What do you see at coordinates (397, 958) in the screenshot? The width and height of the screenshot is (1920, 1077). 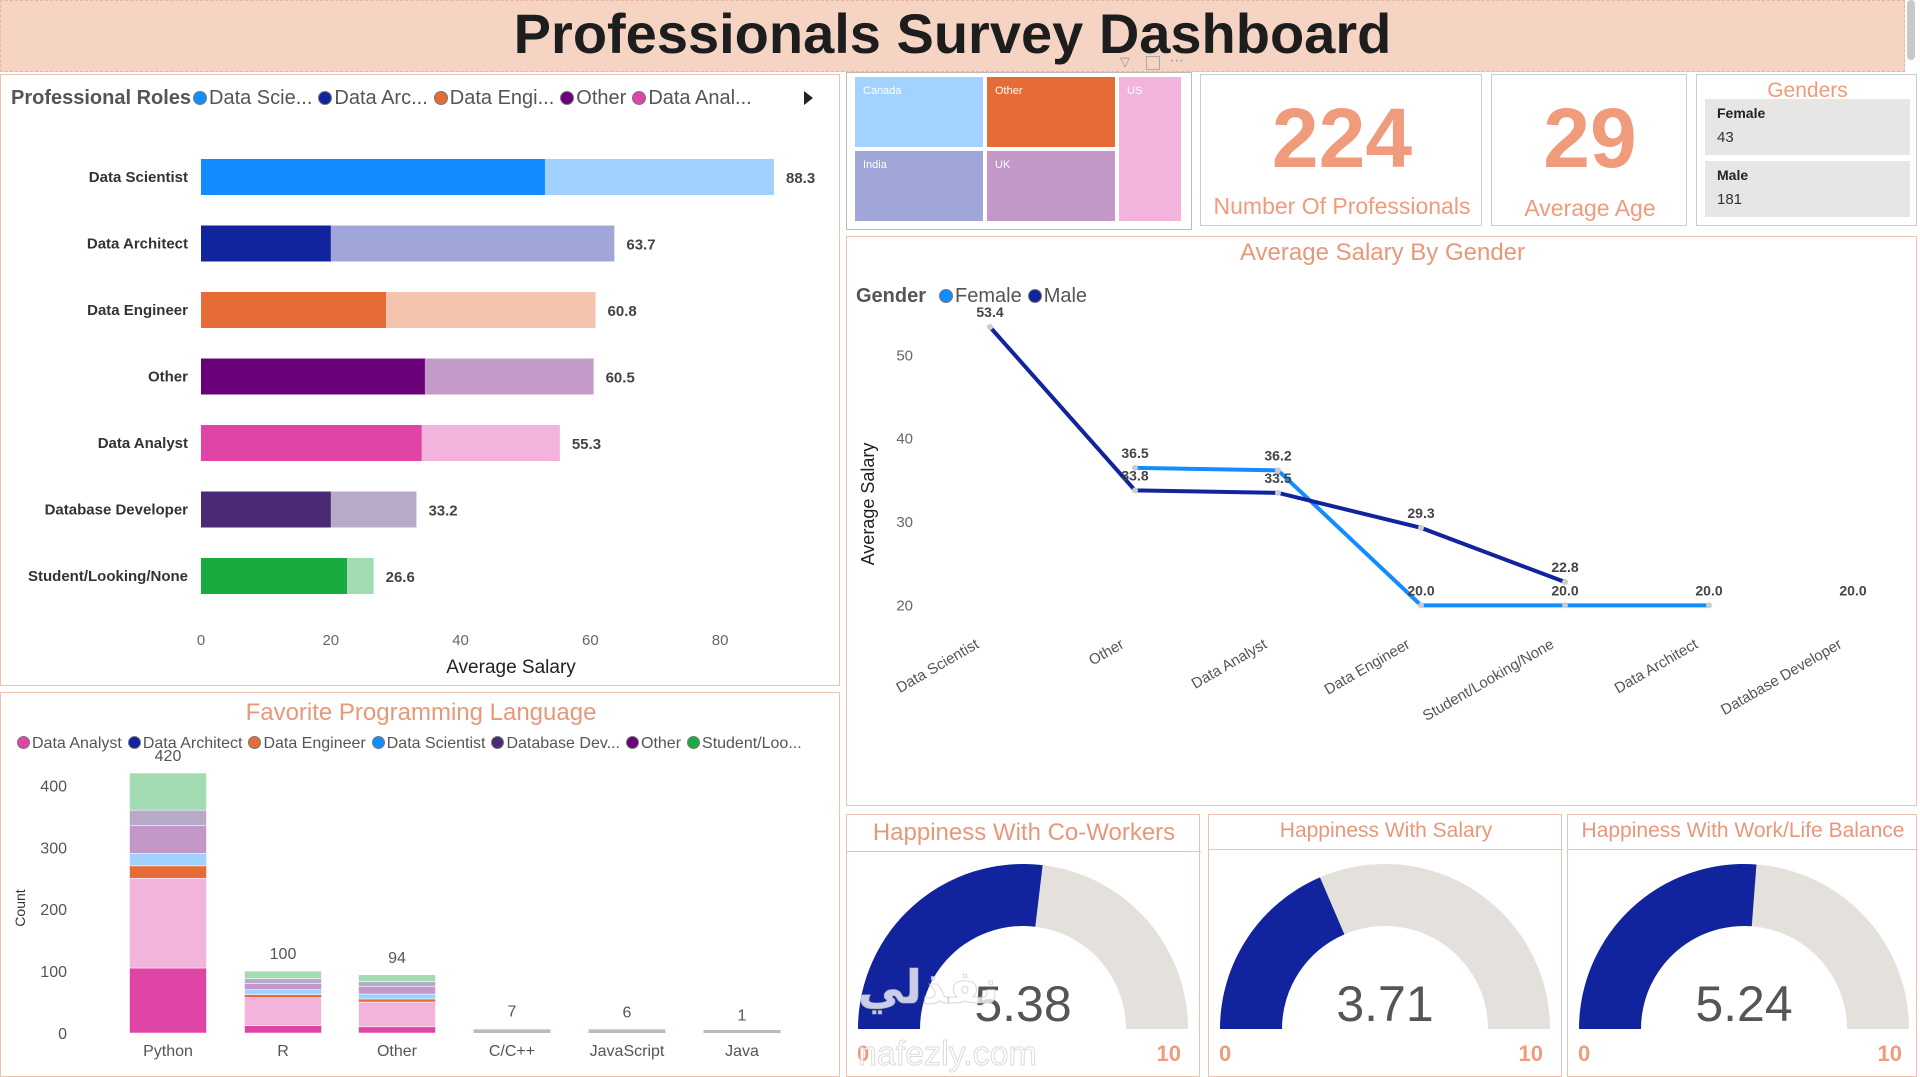 I see `total-label: 94` at bounding box center [397, 958].